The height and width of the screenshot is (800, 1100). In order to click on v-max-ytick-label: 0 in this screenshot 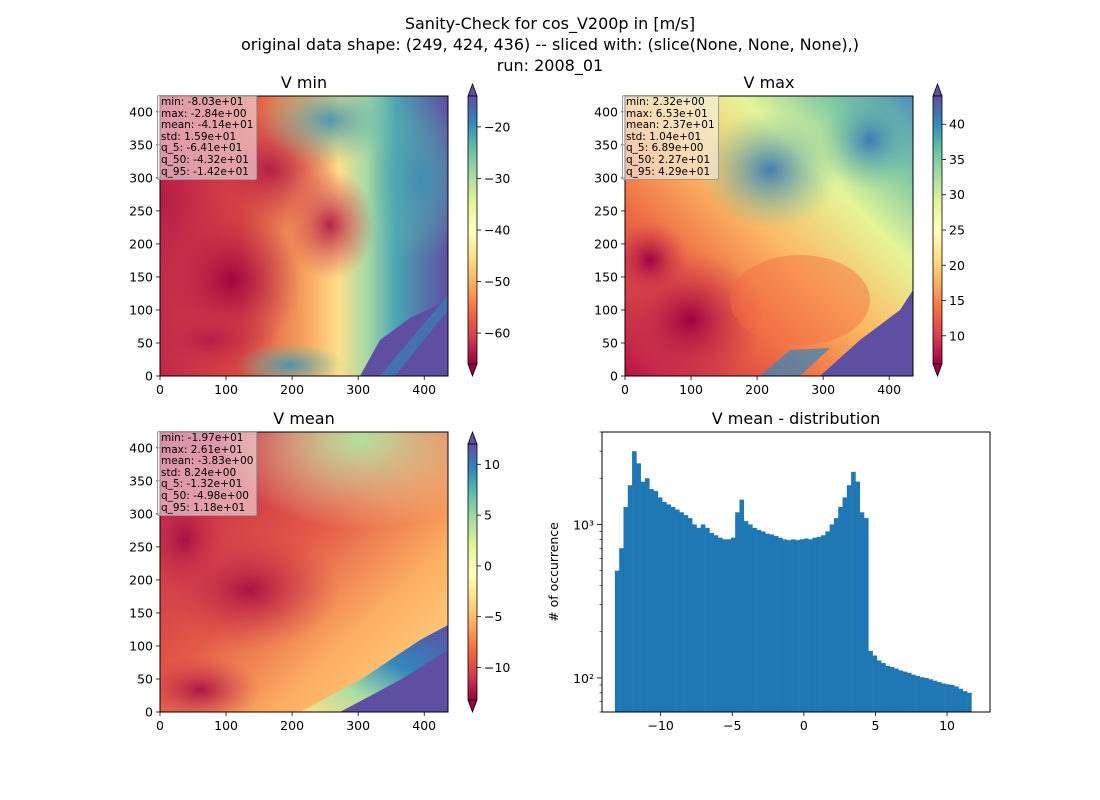, I will do `click(614, 376)`.